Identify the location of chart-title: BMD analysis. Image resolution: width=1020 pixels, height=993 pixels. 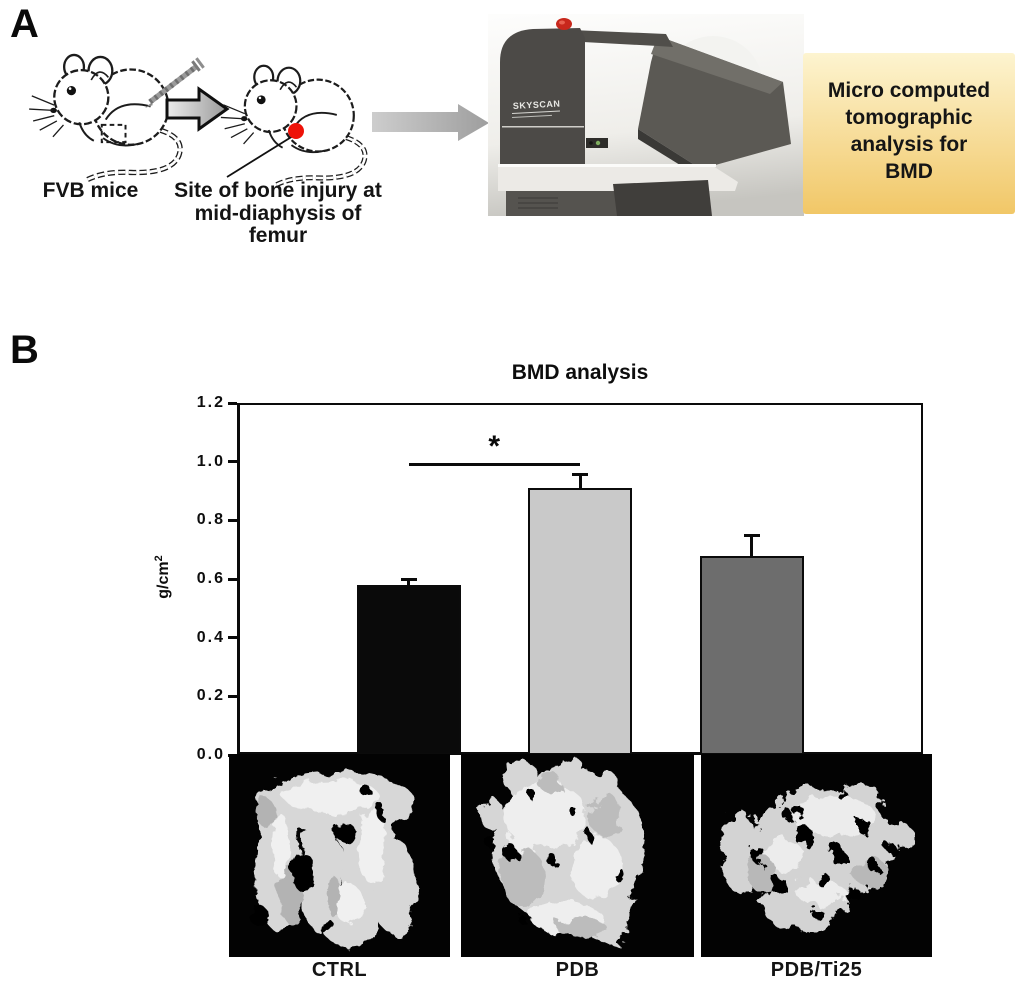
(580, 372).